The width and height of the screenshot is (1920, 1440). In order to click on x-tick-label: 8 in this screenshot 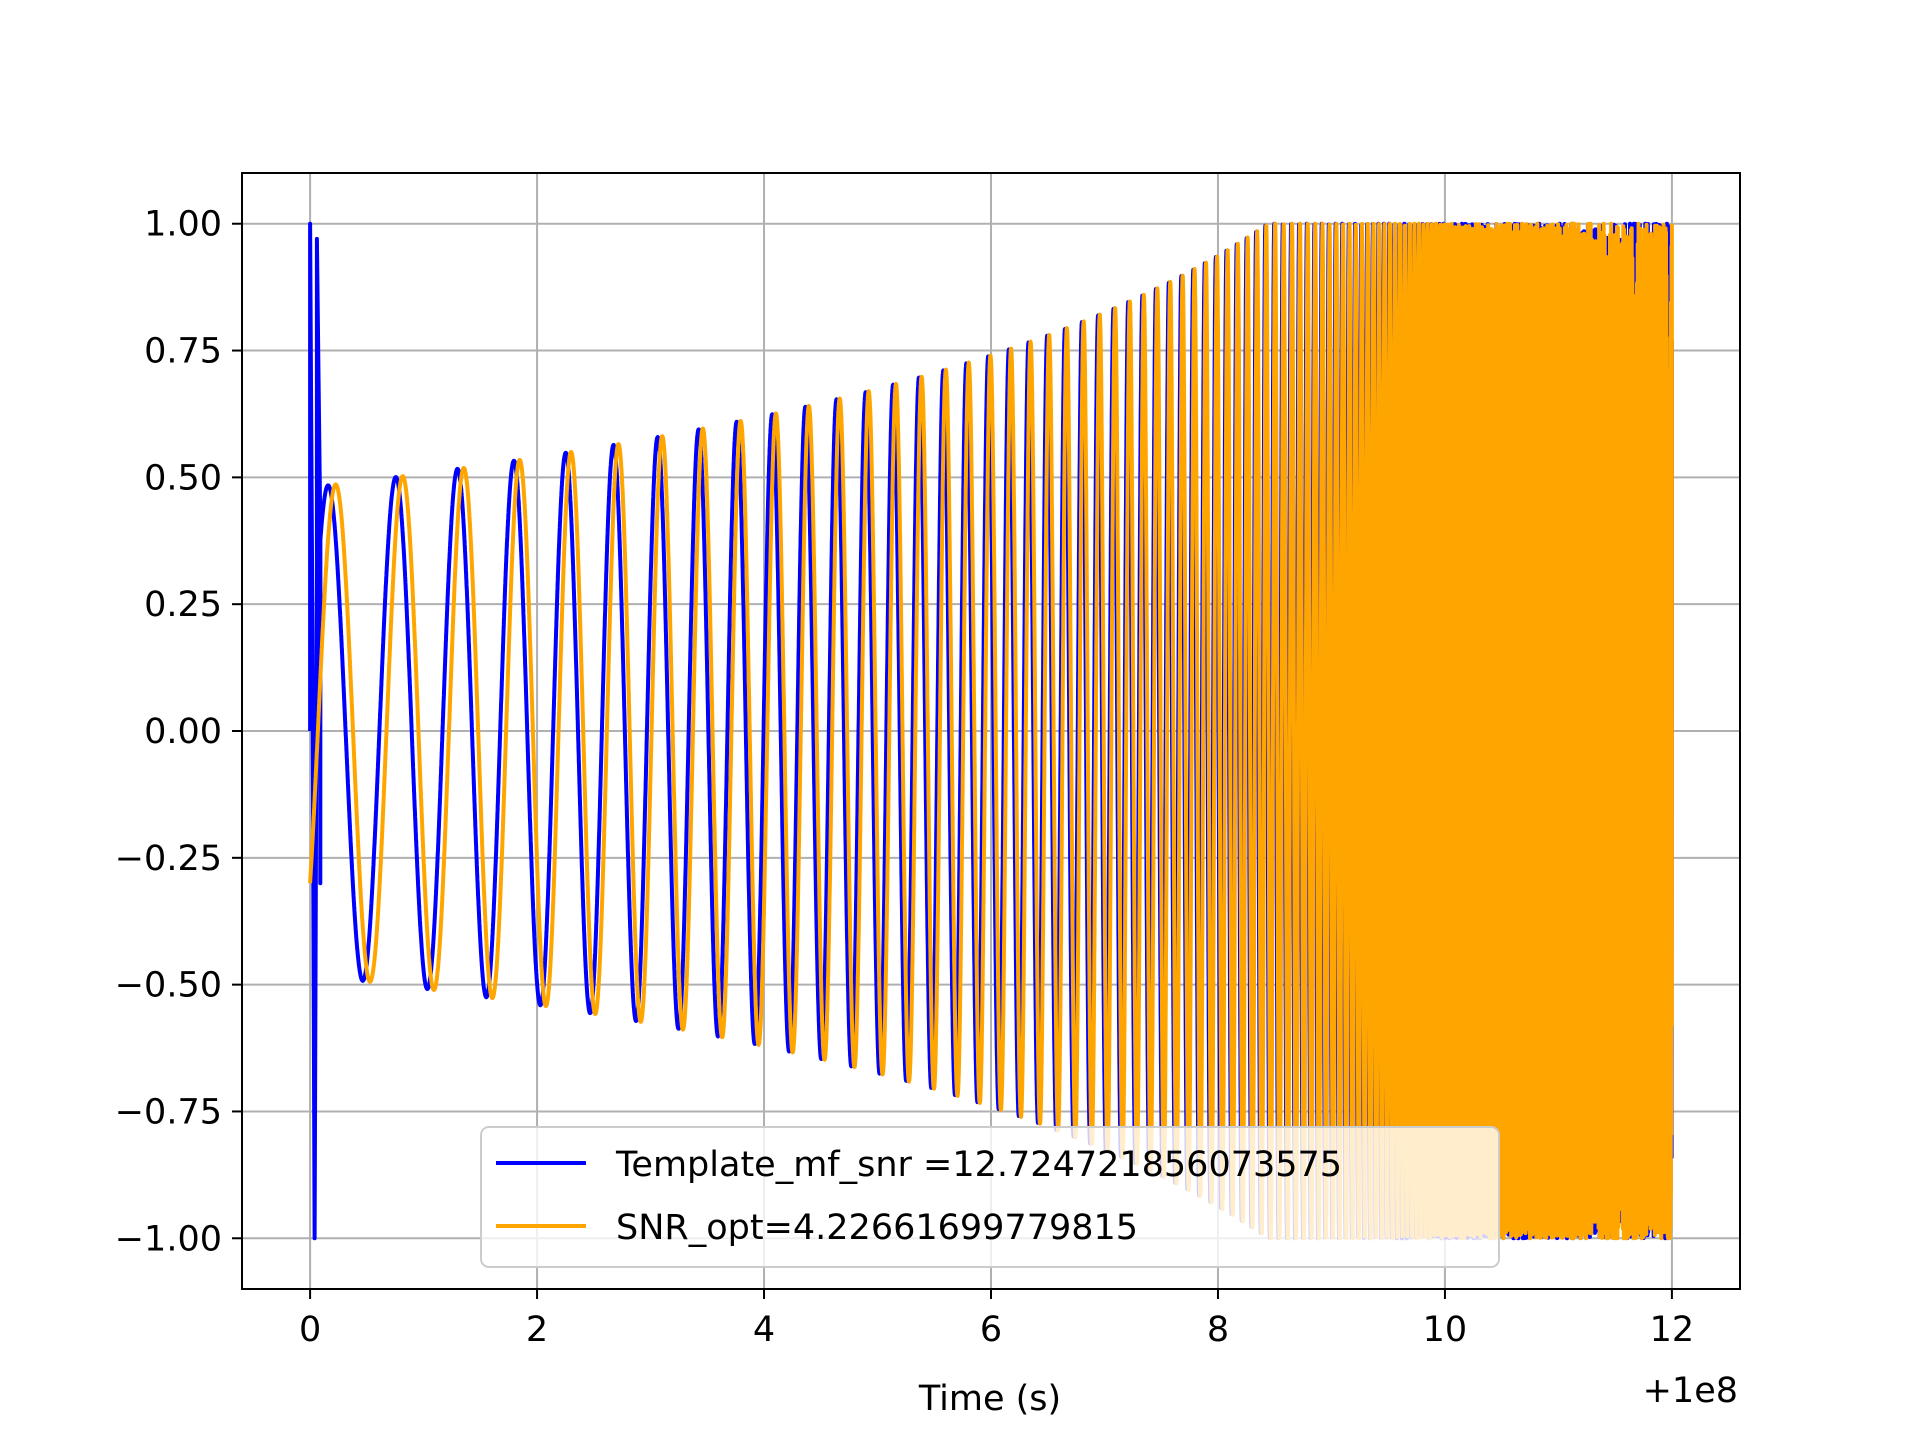, I will do `click(1218, 1330)`.